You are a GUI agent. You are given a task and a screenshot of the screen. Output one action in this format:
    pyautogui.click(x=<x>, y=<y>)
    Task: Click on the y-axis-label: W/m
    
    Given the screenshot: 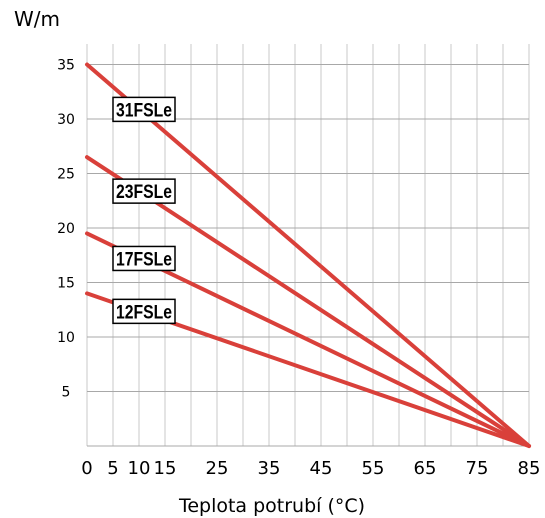 What is the action you would take?
    pyautogui.click(x=37, y=19)
    